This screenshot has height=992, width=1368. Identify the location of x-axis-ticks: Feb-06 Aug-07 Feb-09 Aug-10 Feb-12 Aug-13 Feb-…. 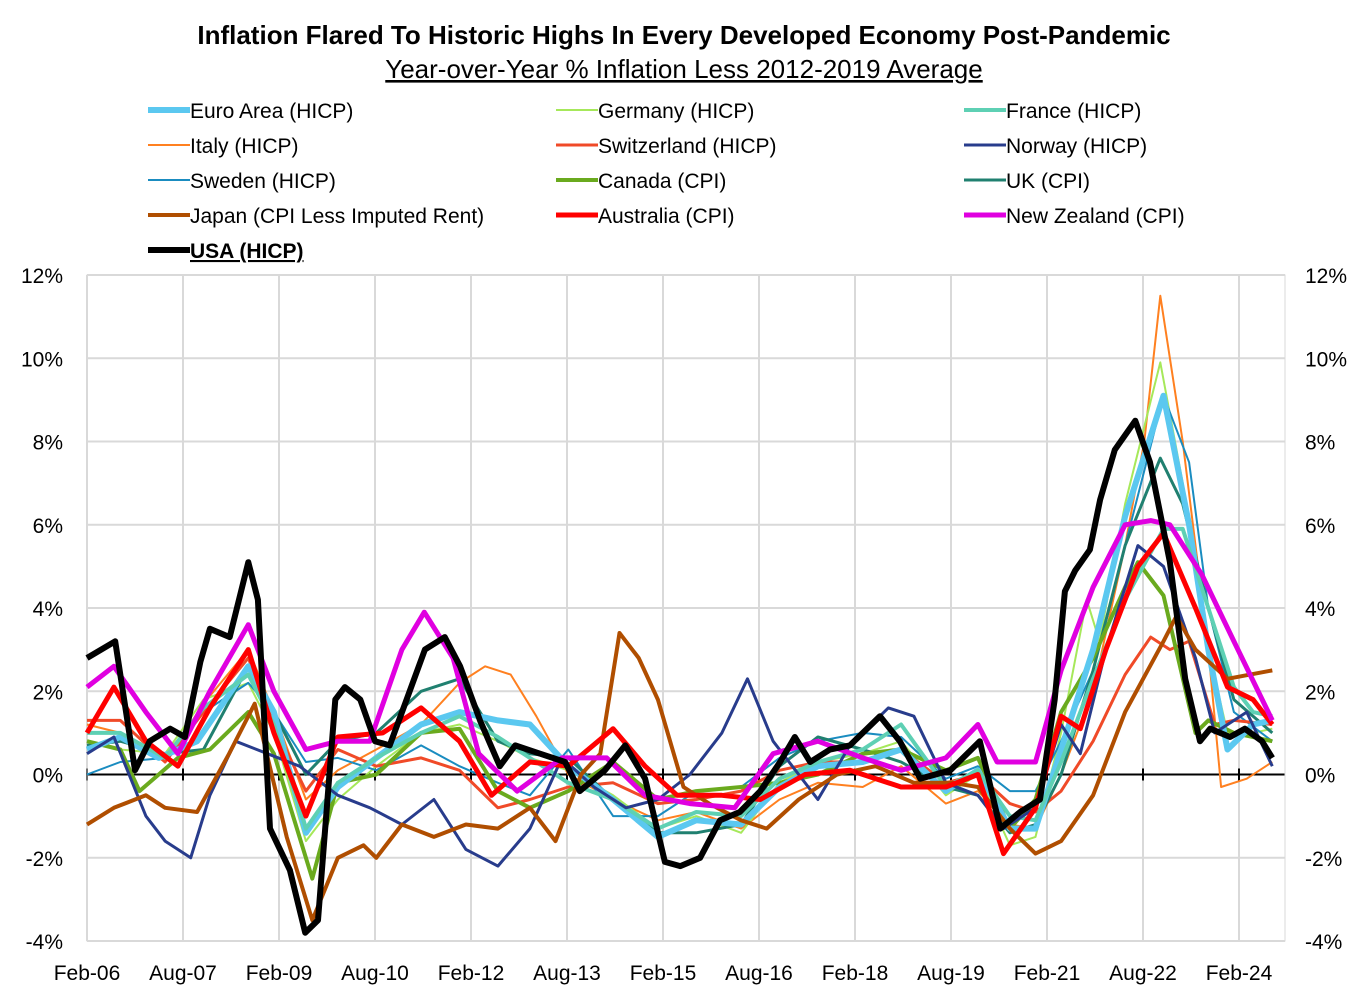
(663, 973).